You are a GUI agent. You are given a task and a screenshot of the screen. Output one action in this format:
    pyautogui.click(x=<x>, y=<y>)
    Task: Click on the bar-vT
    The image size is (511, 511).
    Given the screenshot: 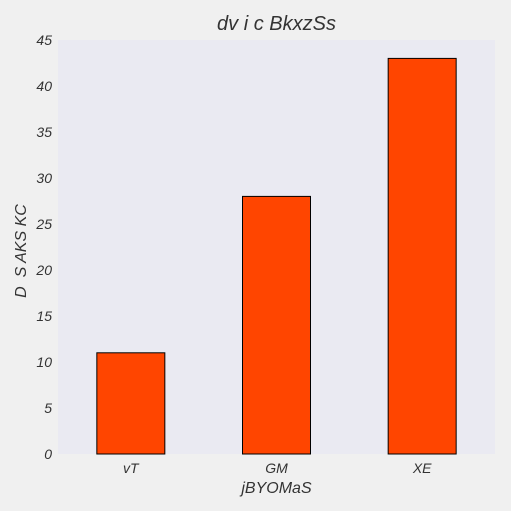 What is the action you would take?
    pyautogui.click(x=131, y=403)
    